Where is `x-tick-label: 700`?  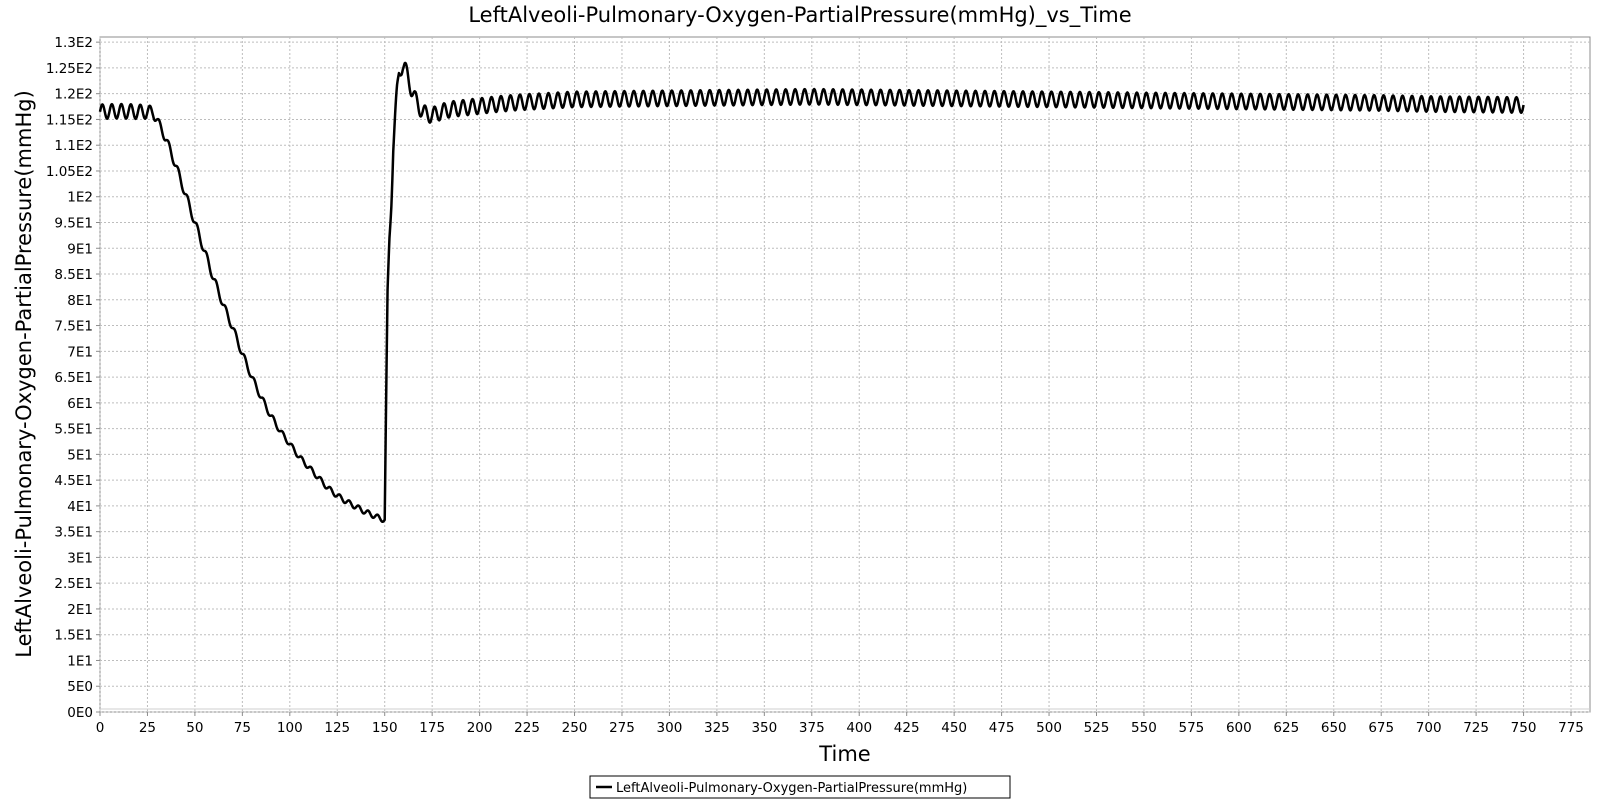
x-tick-label: 700 is located at coordinates (1429, 728).